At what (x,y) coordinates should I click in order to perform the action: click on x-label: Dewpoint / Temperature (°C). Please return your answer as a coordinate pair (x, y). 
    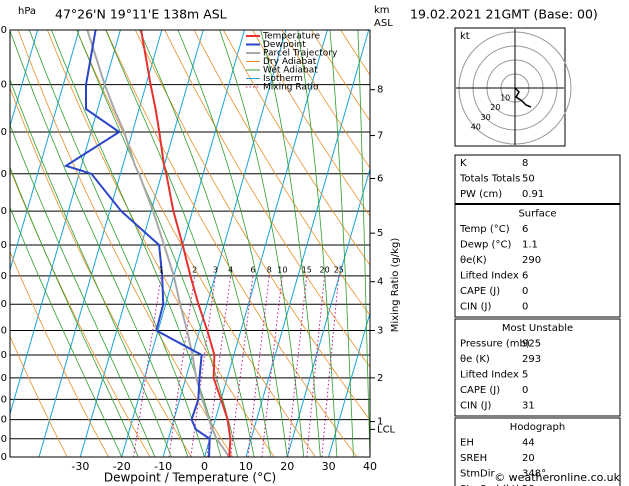
    Looking at the image, I should click on (190, 478).